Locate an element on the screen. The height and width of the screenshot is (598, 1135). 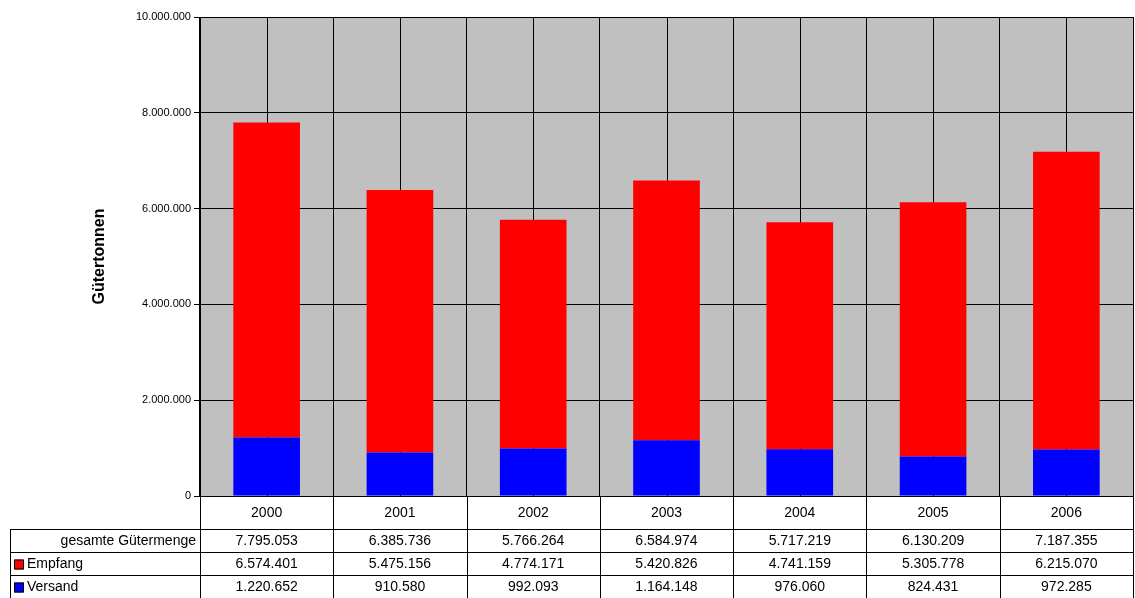
legend-label: Empfang is located at coordinates (55, 563).